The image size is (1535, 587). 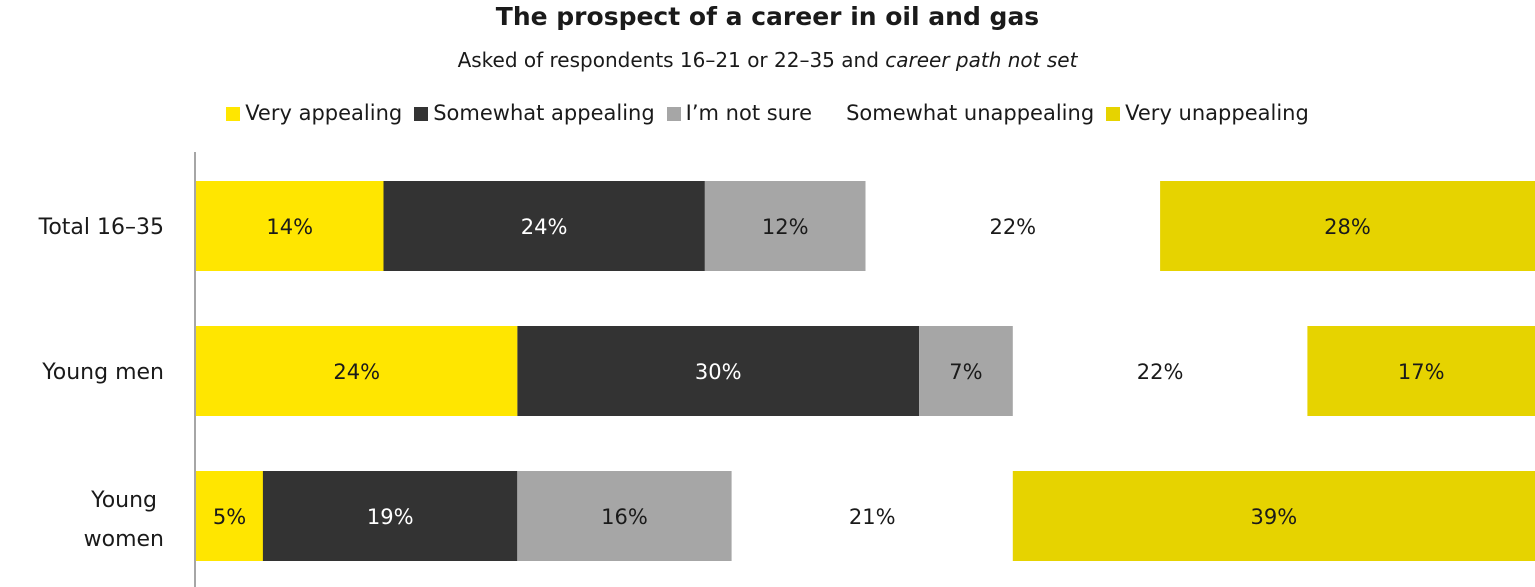 I want to click on legend-item: Very appealing, so click(x=314, y=113).